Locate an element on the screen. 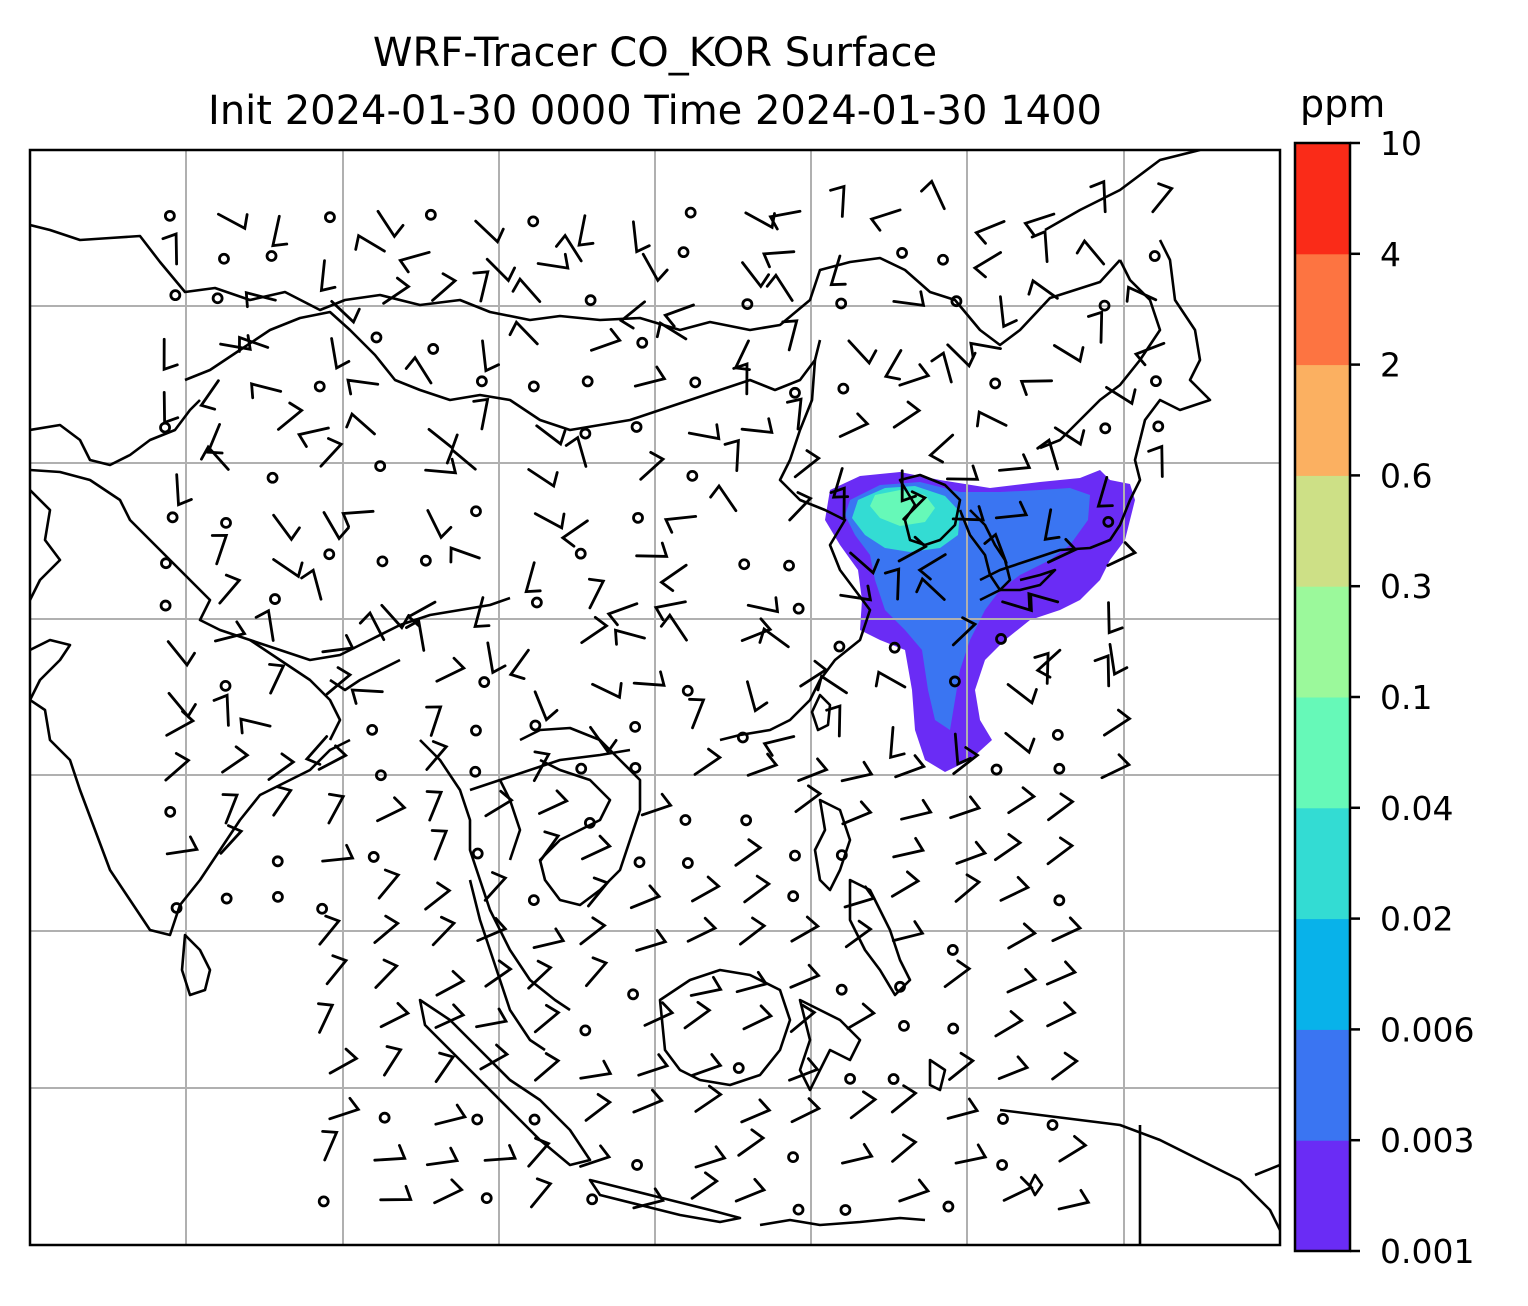 The image size is (1528, 1306). figure-title-line1: WRF-Tracer CO_KOR Surface is located at coordinates (655, 53).